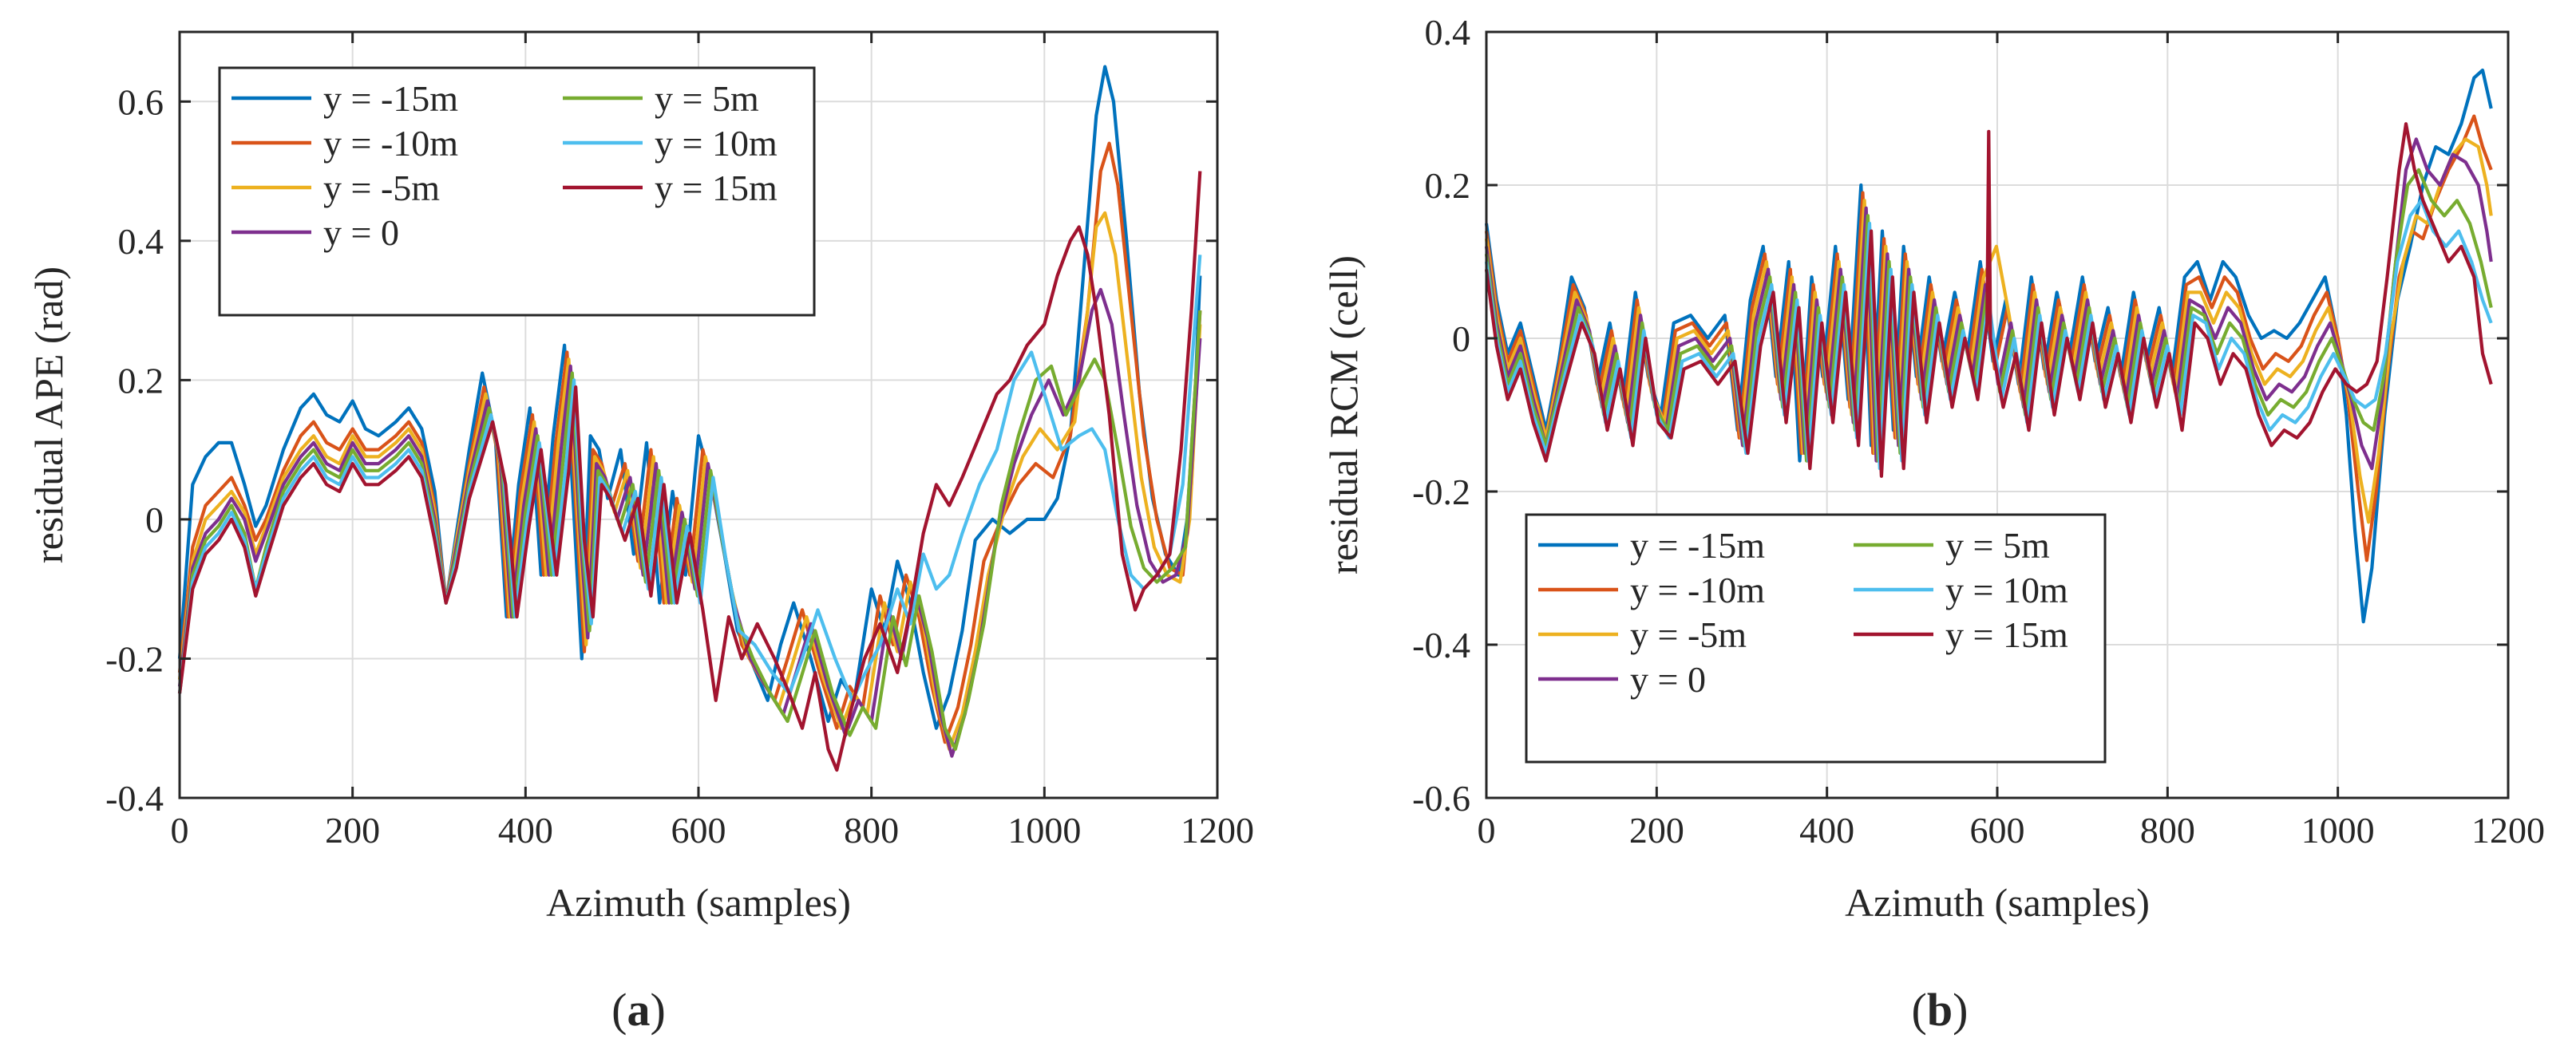 This screenshot has width=2576, height=1062. What do you see at coordinates (49, 415) in the screenshot?
I see `y-axis-label-a: residual APE (rad)` at bounding box center [49, 415].